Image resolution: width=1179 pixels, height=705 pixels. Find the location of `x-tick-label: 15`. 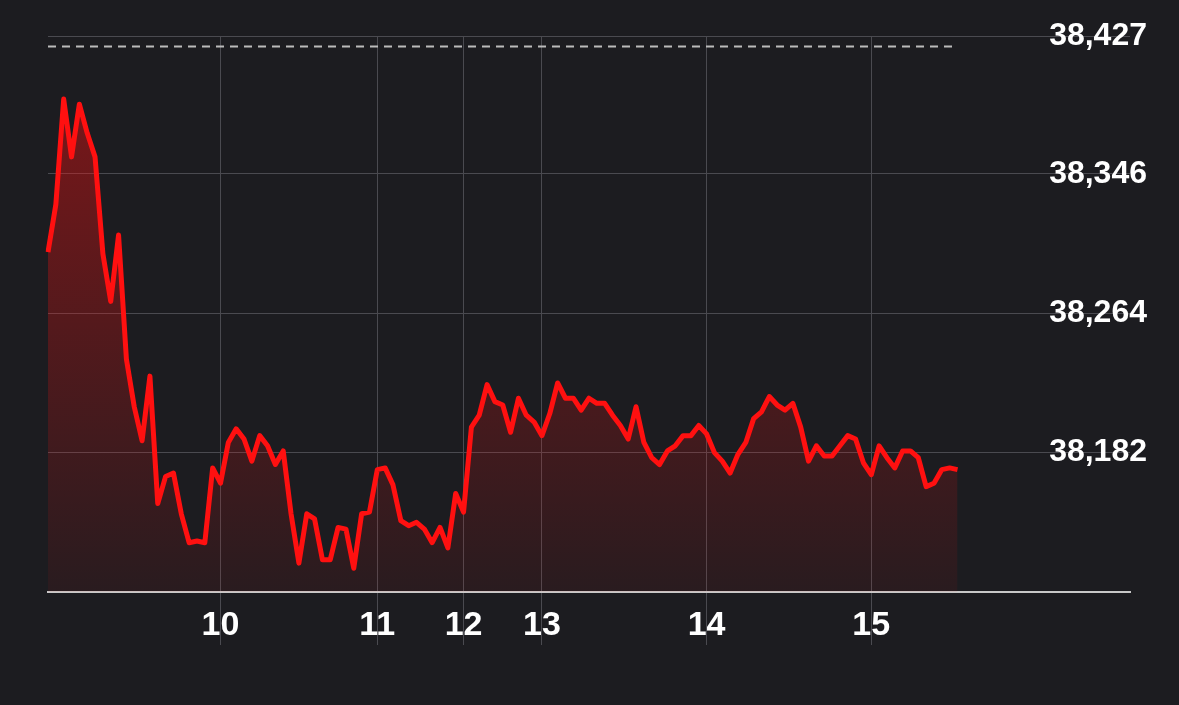

x-tick-label: 15 is located at coordinates (871, 622).